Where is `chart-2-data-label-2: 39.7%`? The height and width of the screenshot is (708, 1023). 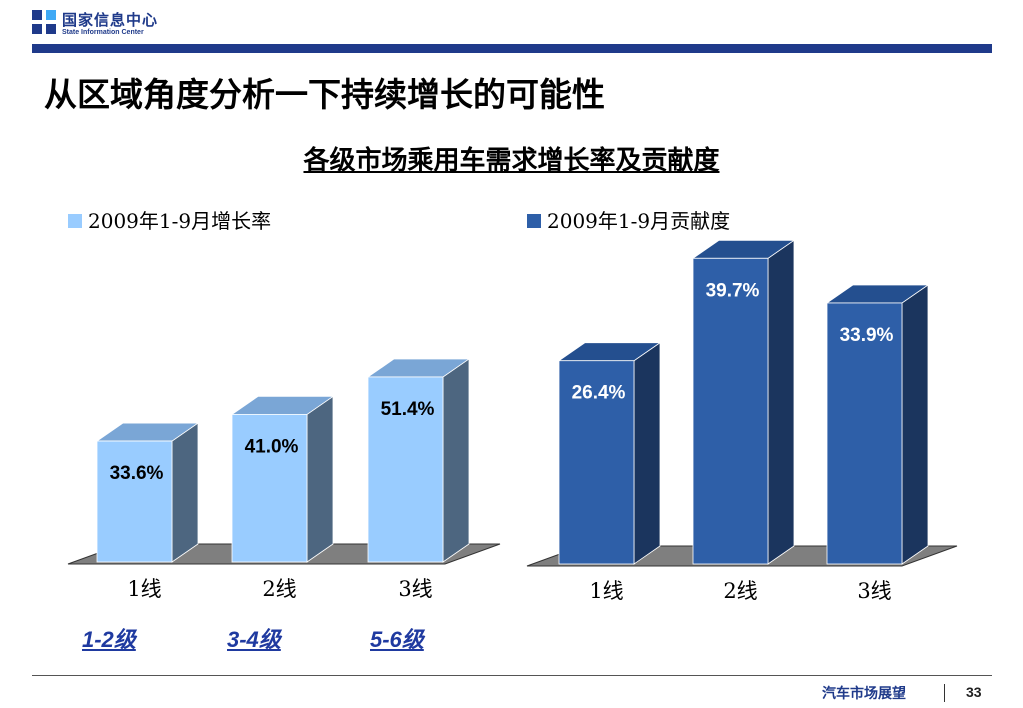 chart-2-data-label-2: 39.7% is located at coordinates (733, 290).